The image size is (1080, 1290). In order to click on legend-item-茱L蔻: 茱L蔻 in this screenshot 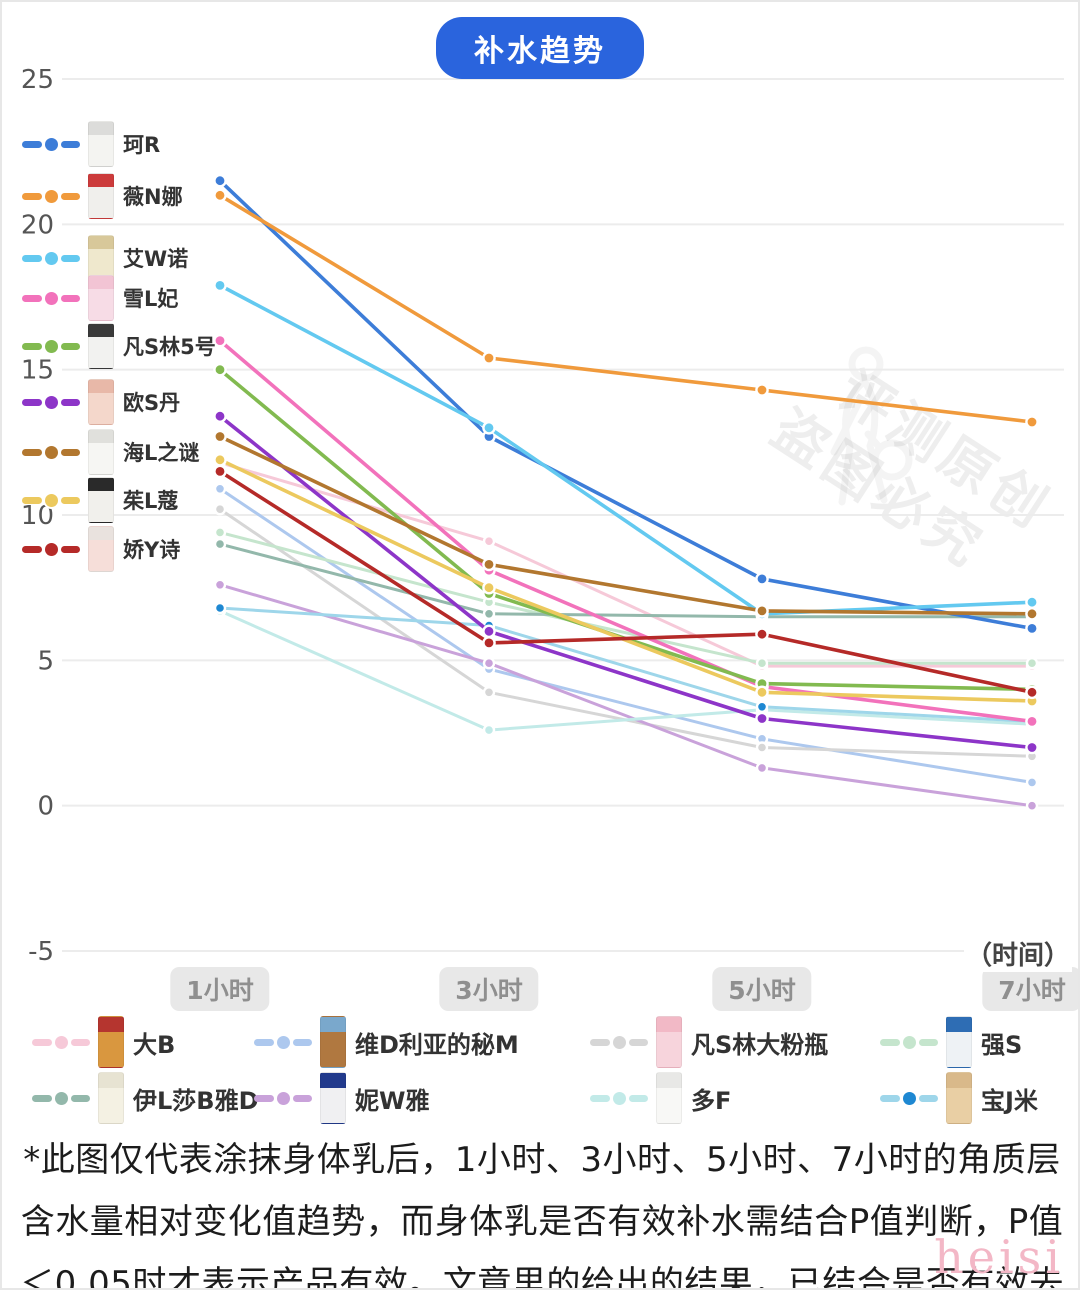, I will do `click(100, 500)`.